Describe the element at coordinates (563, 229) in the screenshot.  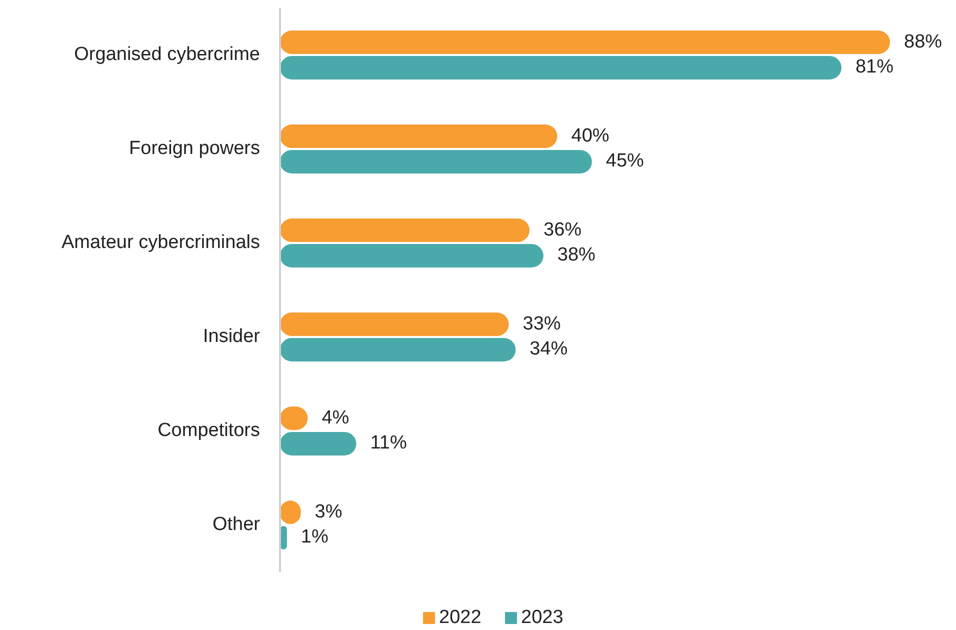
I see `data-label: 36%` at that location.